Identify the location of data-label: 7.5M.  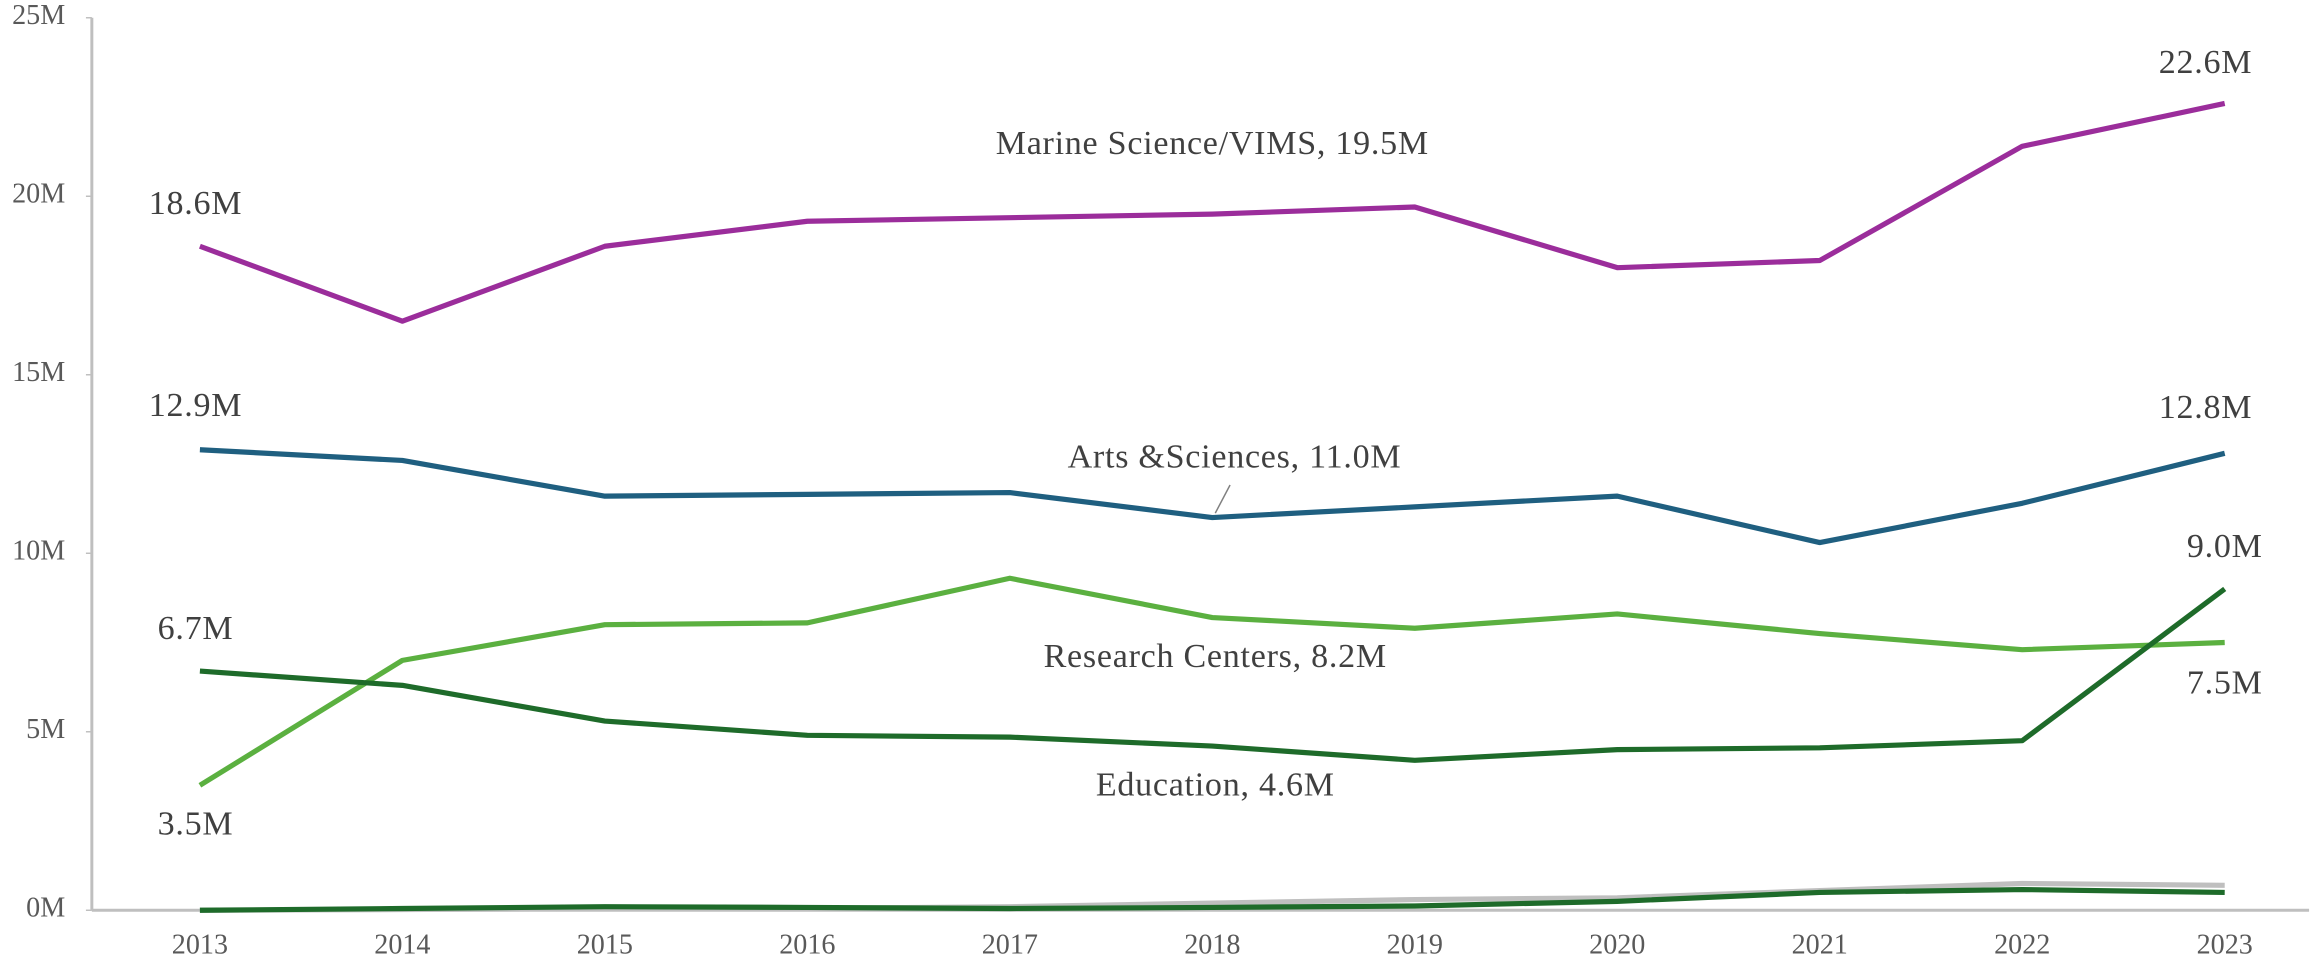
(2225, 682).